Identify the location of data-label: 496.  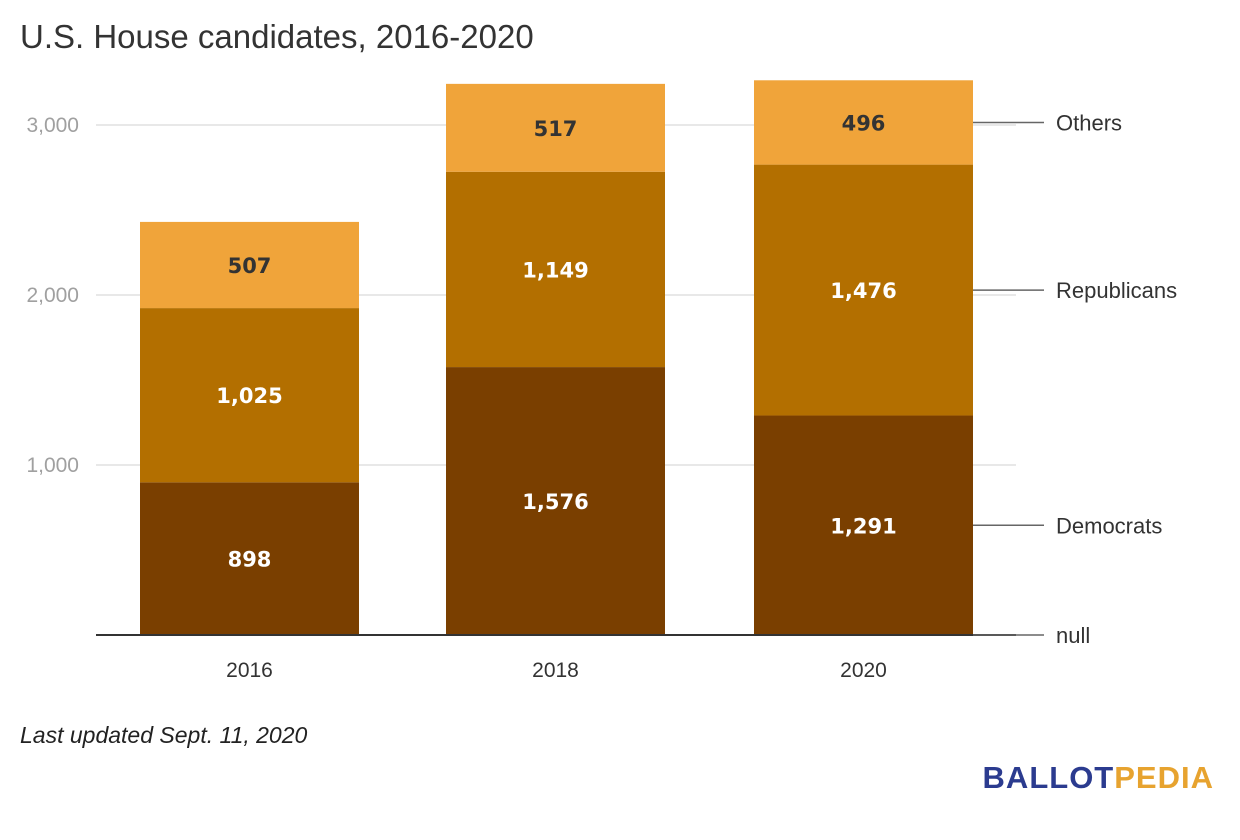
(864, 123).